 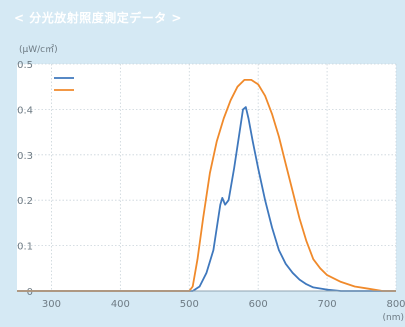 What do you see at coordinates (327, 304) in the screenshot?
I see `x-tick-label: 700` at bounding box center [327, 304].